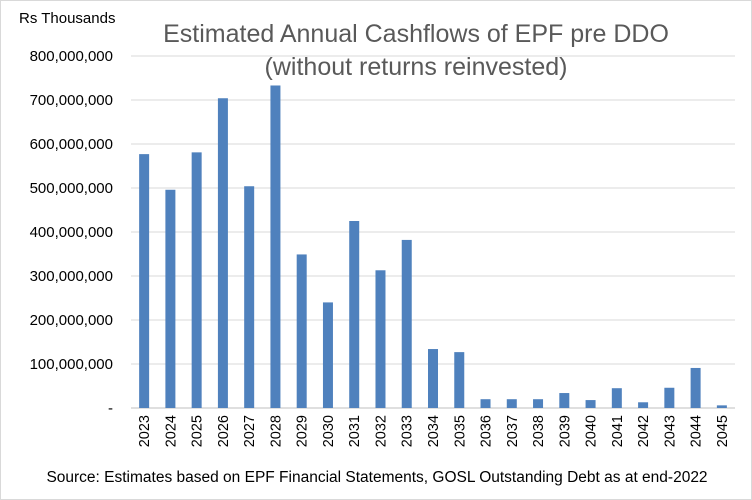 The height and width of the screenshot is (500, 752). What do you see at coordinates (198, 431) in the screenshot?
I see `x-tick-label: 2025` at bounding box center [198, 431].